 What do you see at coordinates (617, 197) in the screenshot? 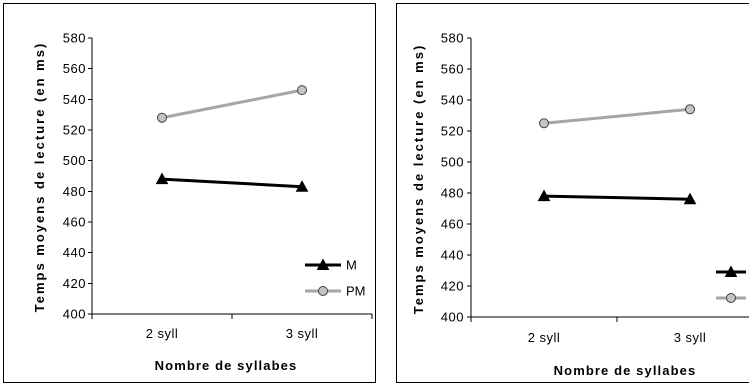
I see `series-1-line` at bounding box center [617, 197].